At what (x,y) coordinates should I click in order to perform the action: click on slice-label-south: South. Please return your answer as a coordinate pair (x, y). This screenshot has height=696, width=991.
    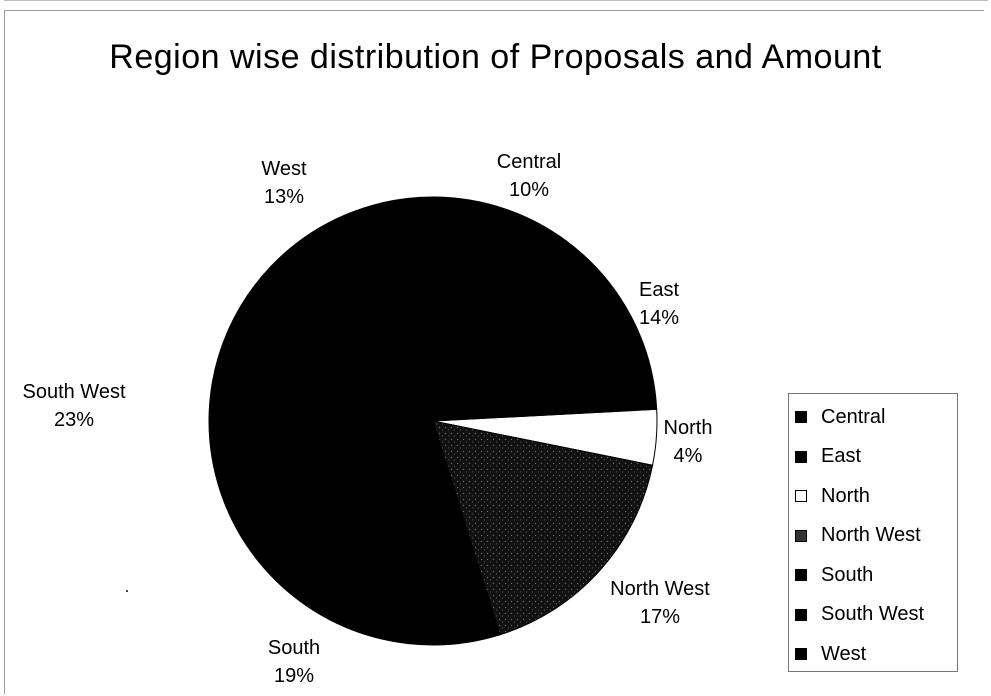
    Looking at the image, I should click on (294, 648).